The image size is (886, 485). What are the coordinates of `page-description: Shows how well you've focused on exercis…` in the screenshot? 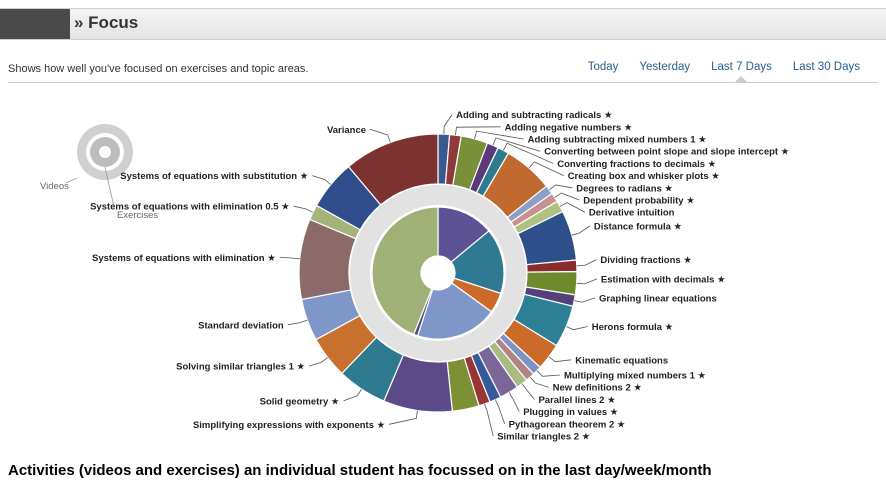 It's located at (158, 69).